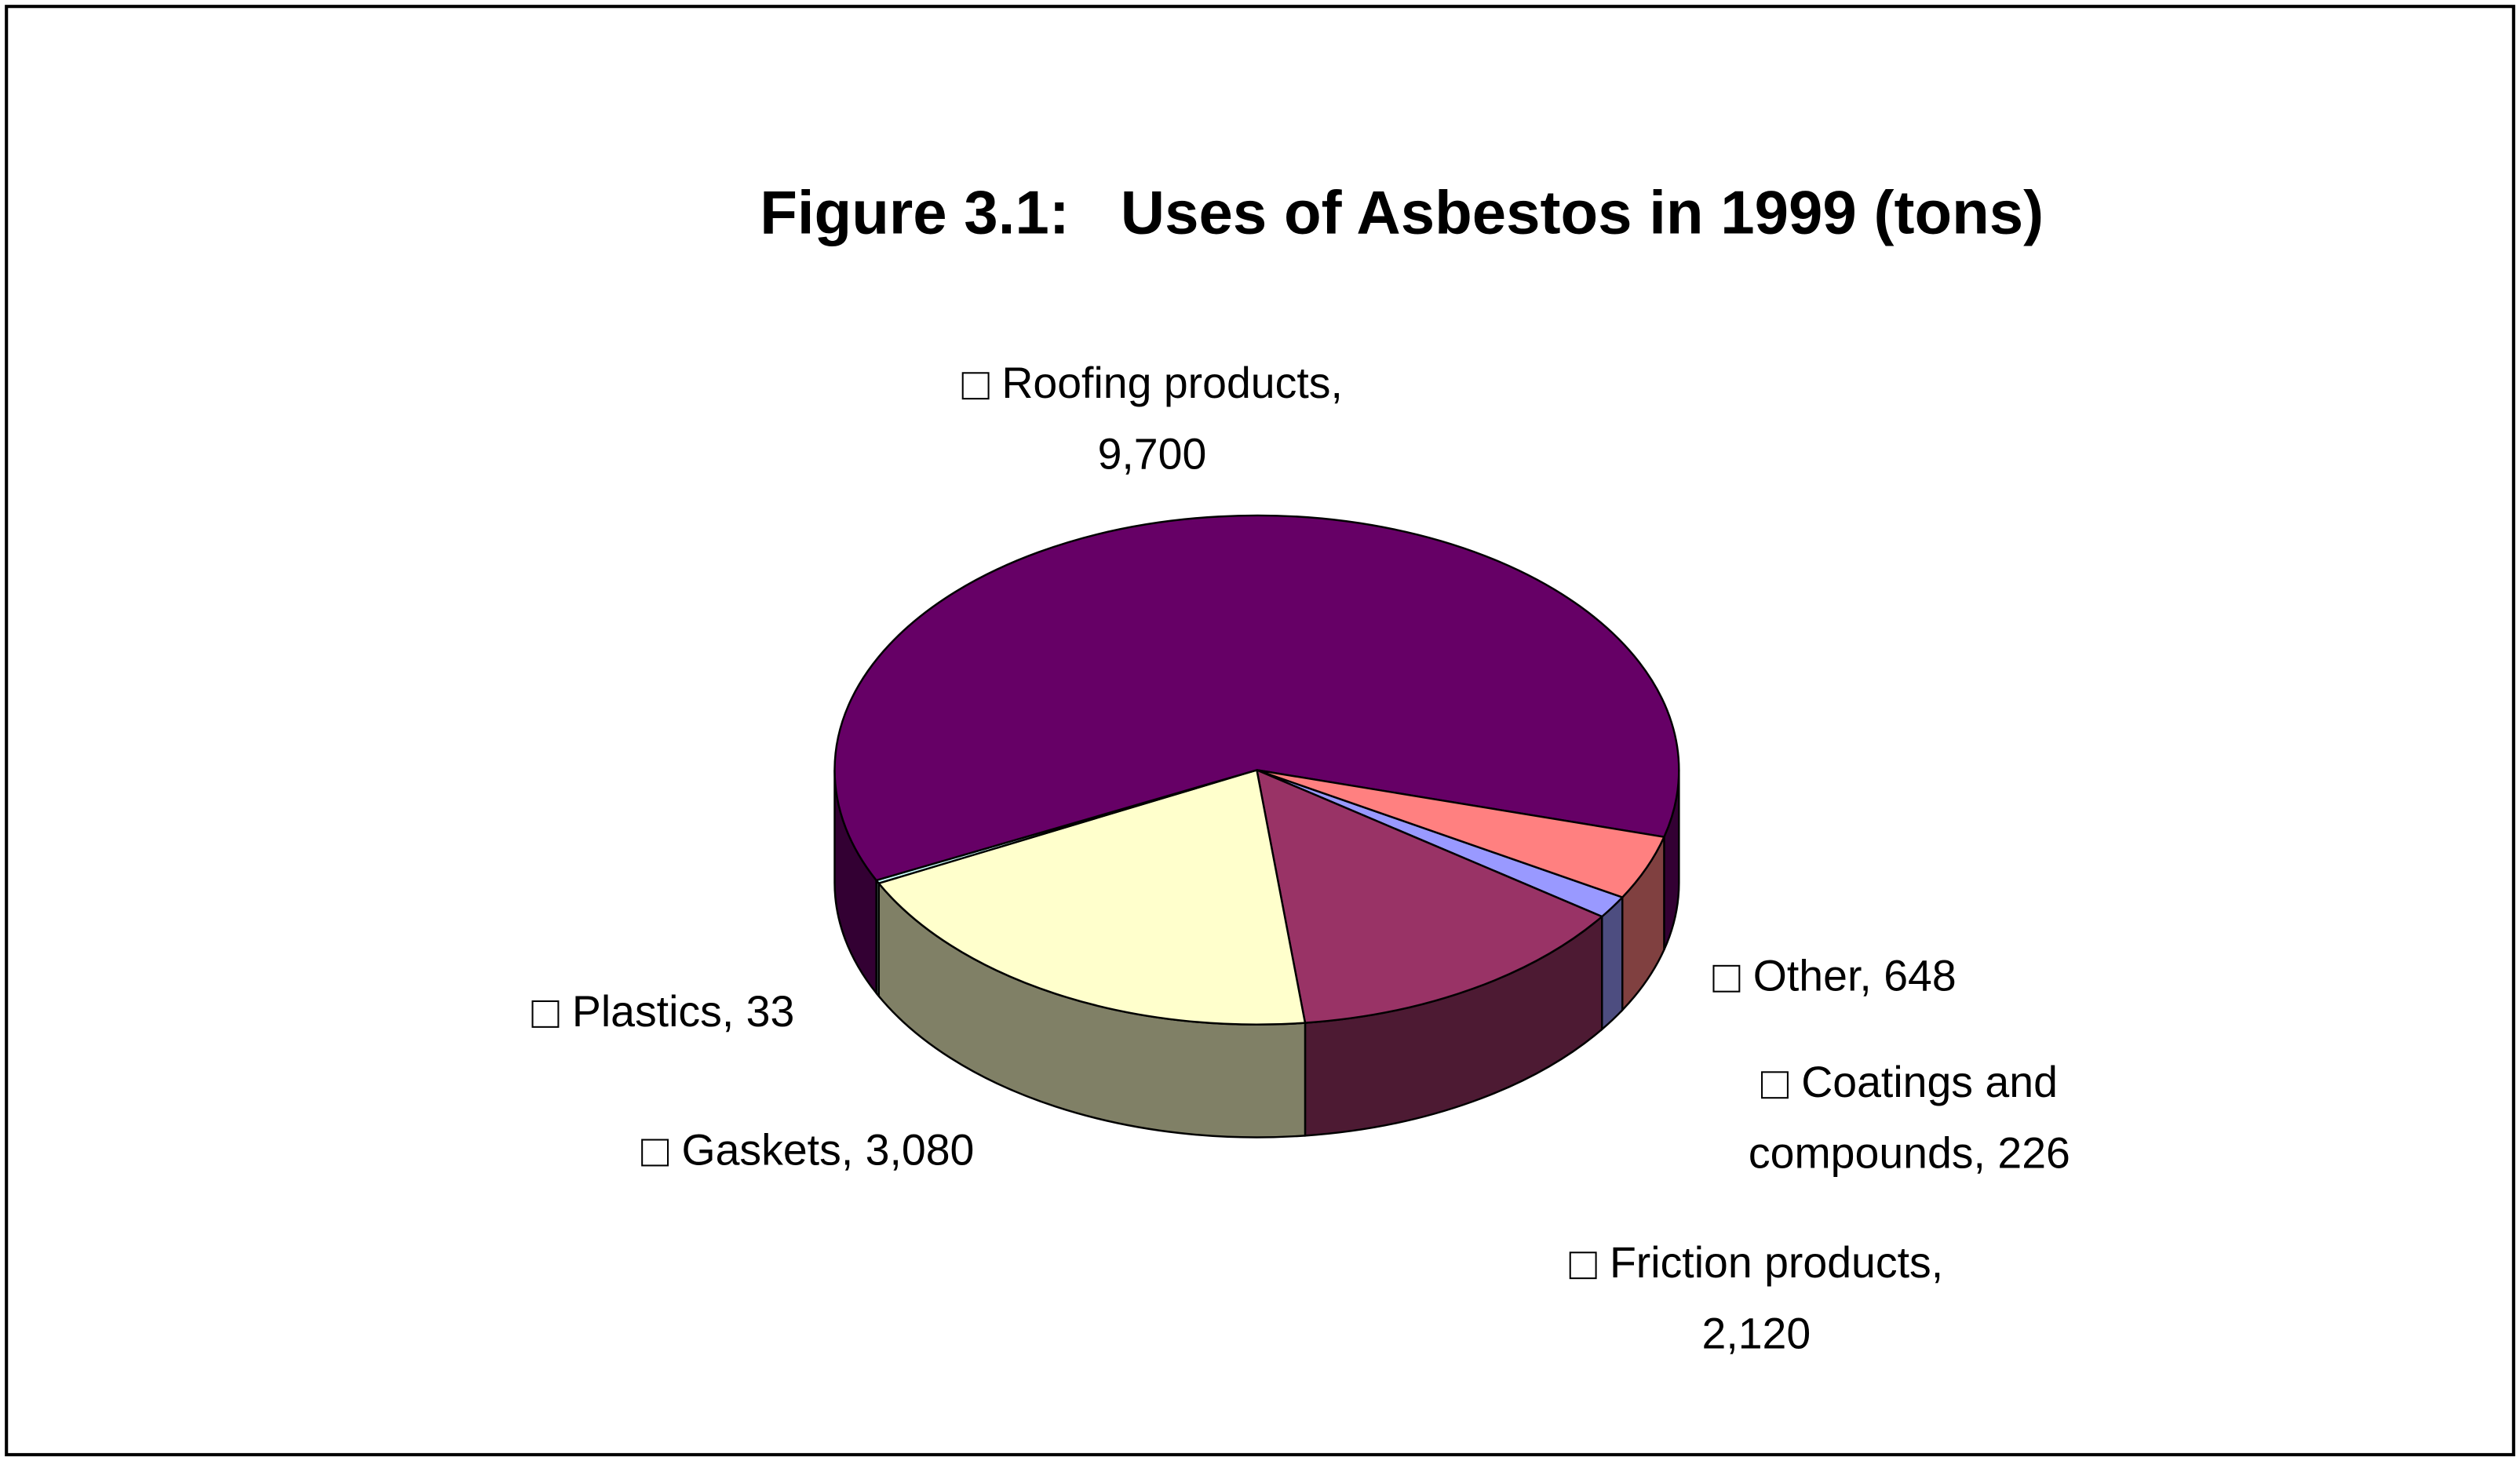  I want to click on value-label: 3,080, so click(920, 1150).